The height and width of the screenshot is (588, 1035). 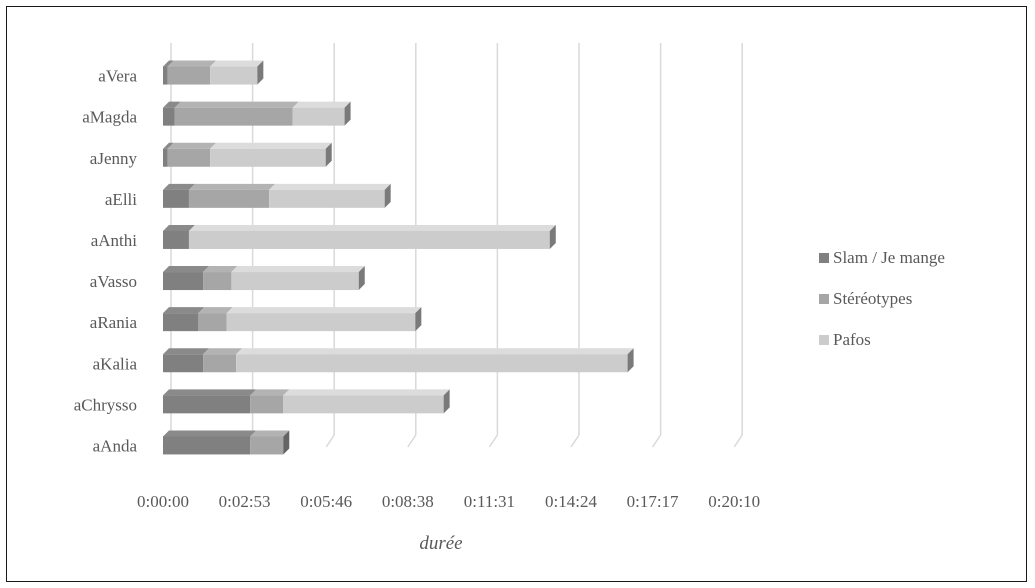 What do you see at coordinates (121, 199) in the screenshot?
I see `category-label: aElli` at bounding box center [121, 199].